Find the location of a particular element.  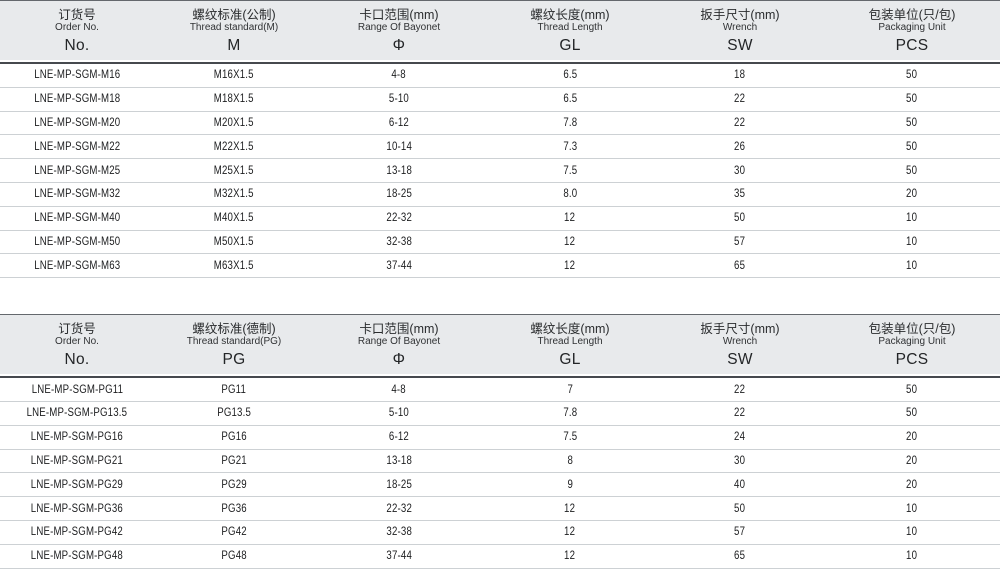

table-cell: 65 is located at coordinates (740, 556).